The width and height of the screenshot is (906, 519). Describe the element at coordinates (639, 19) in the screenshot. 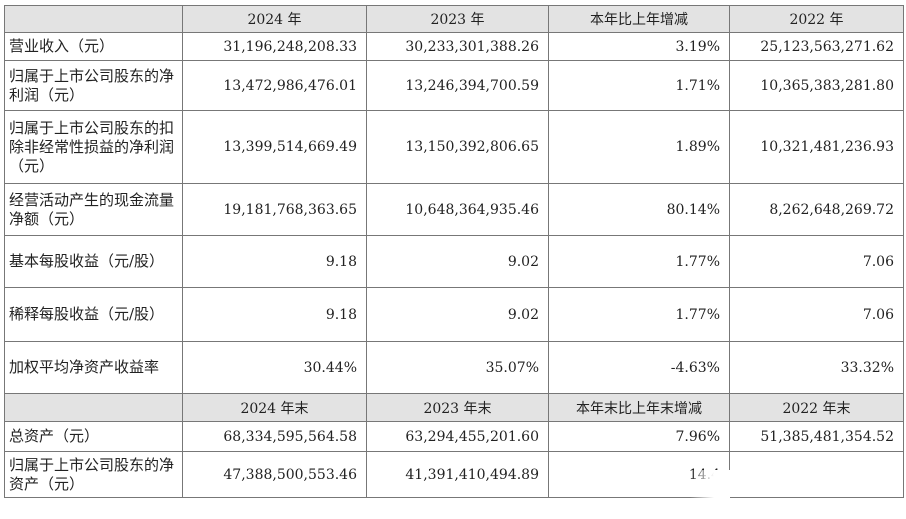

I see `header-col-change: 本年比上年增减` at that location.